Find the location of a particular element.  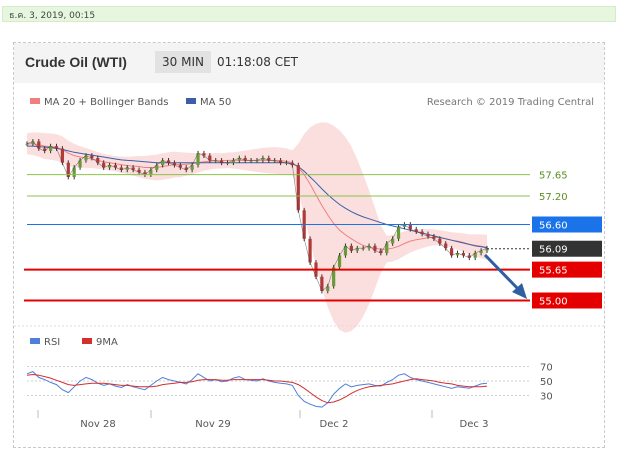

legend-ma50-label: MA 50 is located at coordinates (215, 102).